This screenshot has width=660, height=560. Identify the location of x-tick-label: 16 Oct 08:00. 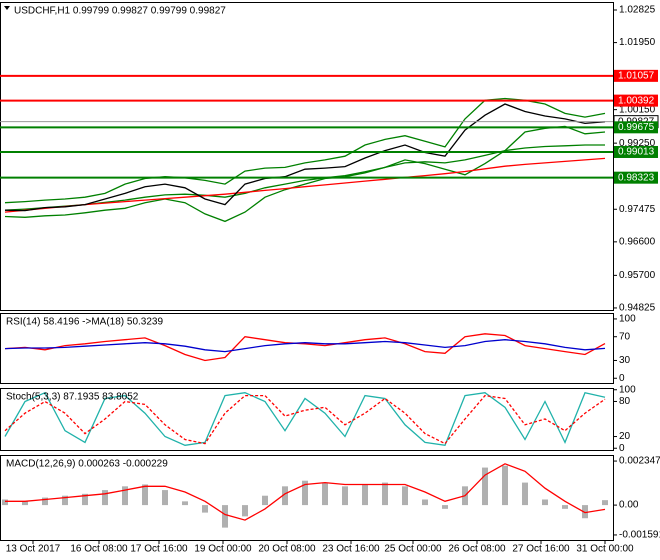
(99, 549).